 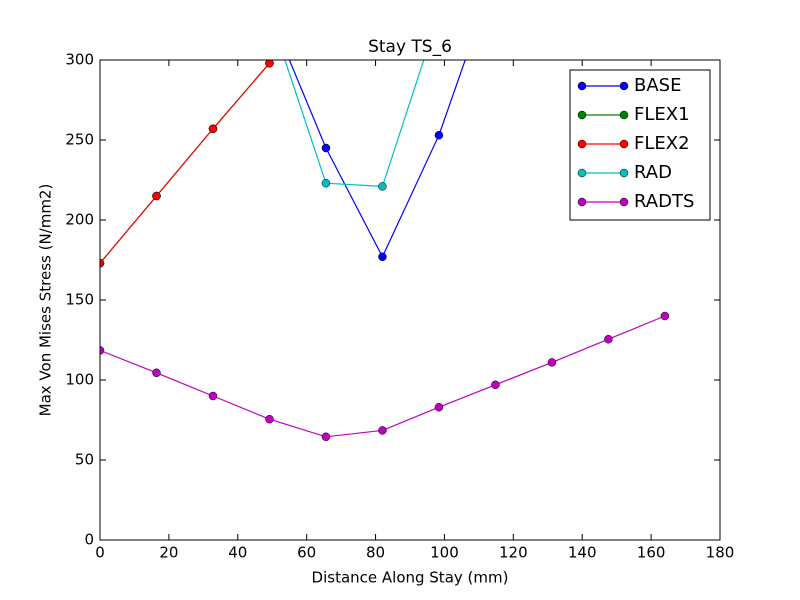 What do you see at coordinates (651, 553) in the screenshot?
I see `x-tick-label: 160` at bounding box center [651, 553].